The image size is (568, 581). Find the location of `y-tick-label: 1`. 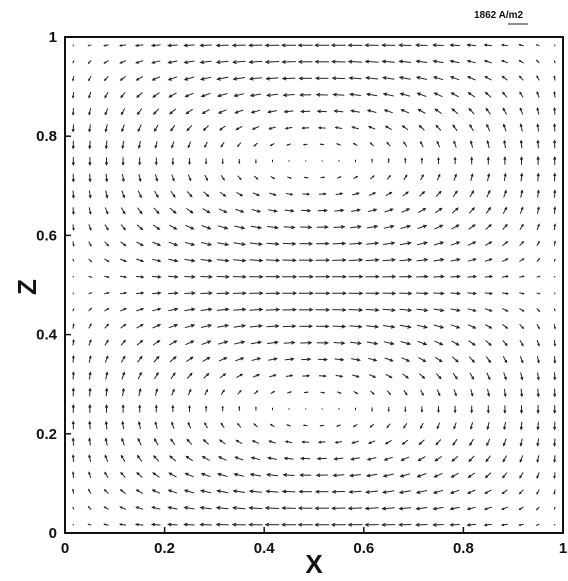

y-tick-label: 1 is located at coordinates (53, 37).